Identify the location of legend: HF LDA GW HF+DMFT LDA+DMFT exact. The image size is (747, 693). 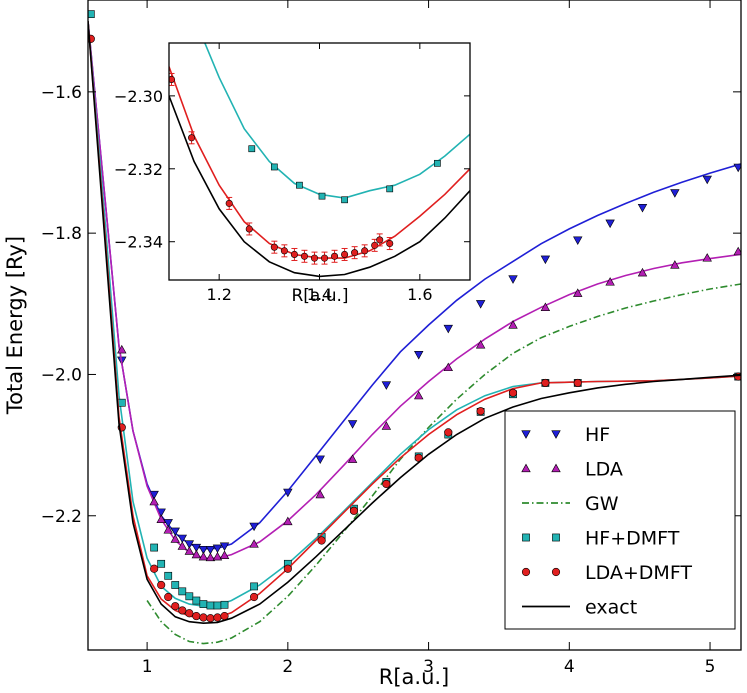
(620, 520).